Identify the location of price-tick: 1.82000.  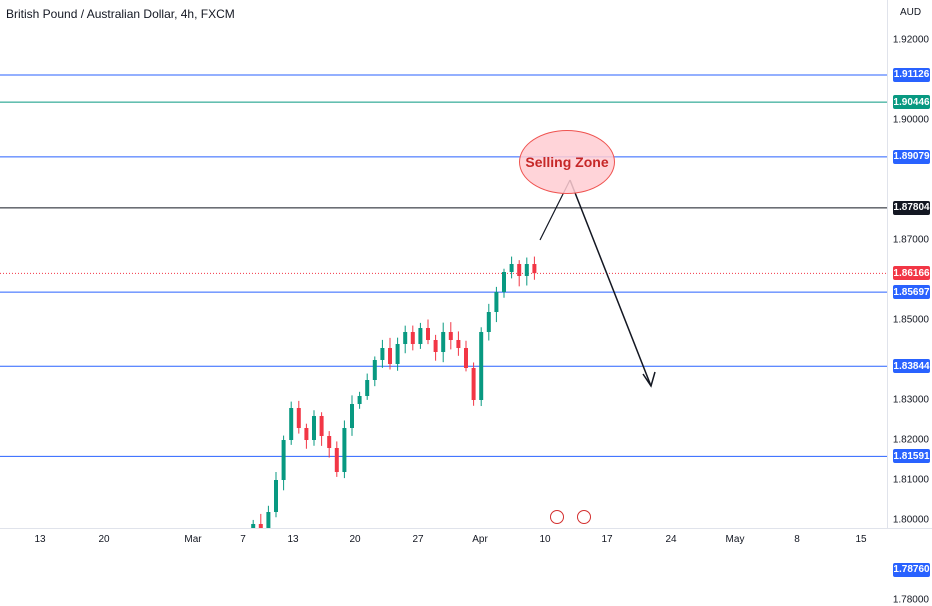
(910, 440).